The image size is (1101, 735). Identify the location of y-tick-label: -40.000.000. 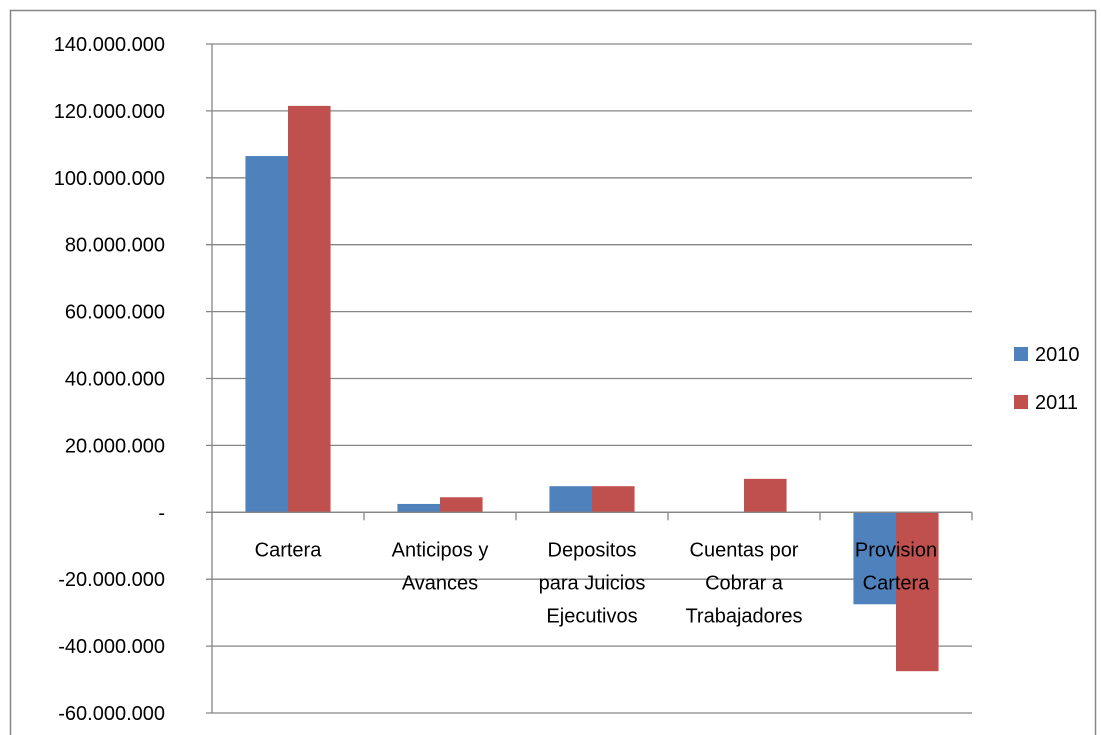
(111, 647).